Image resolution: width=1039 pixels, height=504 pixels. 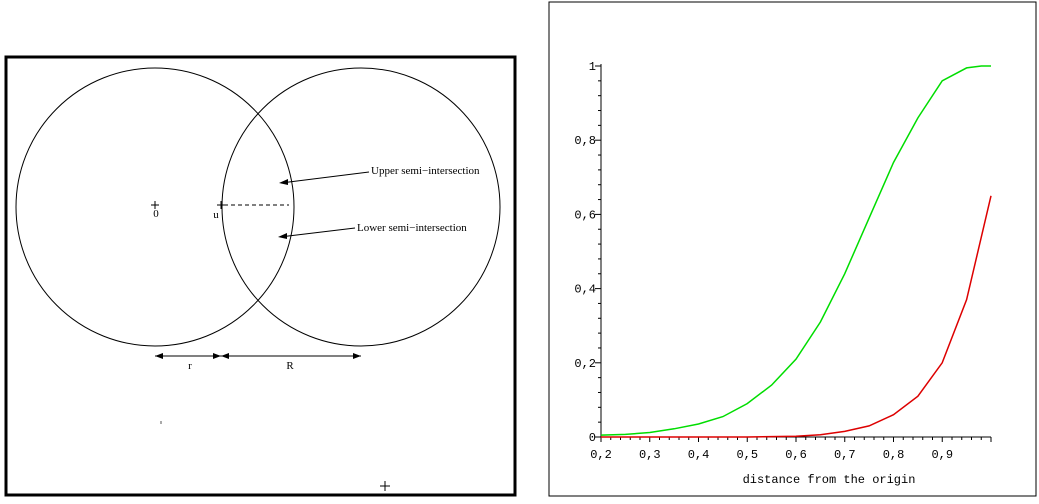 What do you see at coordinates (585, 141) in the screenshot?
I see `y-tick-label: 0,8` at bounding box center [585, 141].